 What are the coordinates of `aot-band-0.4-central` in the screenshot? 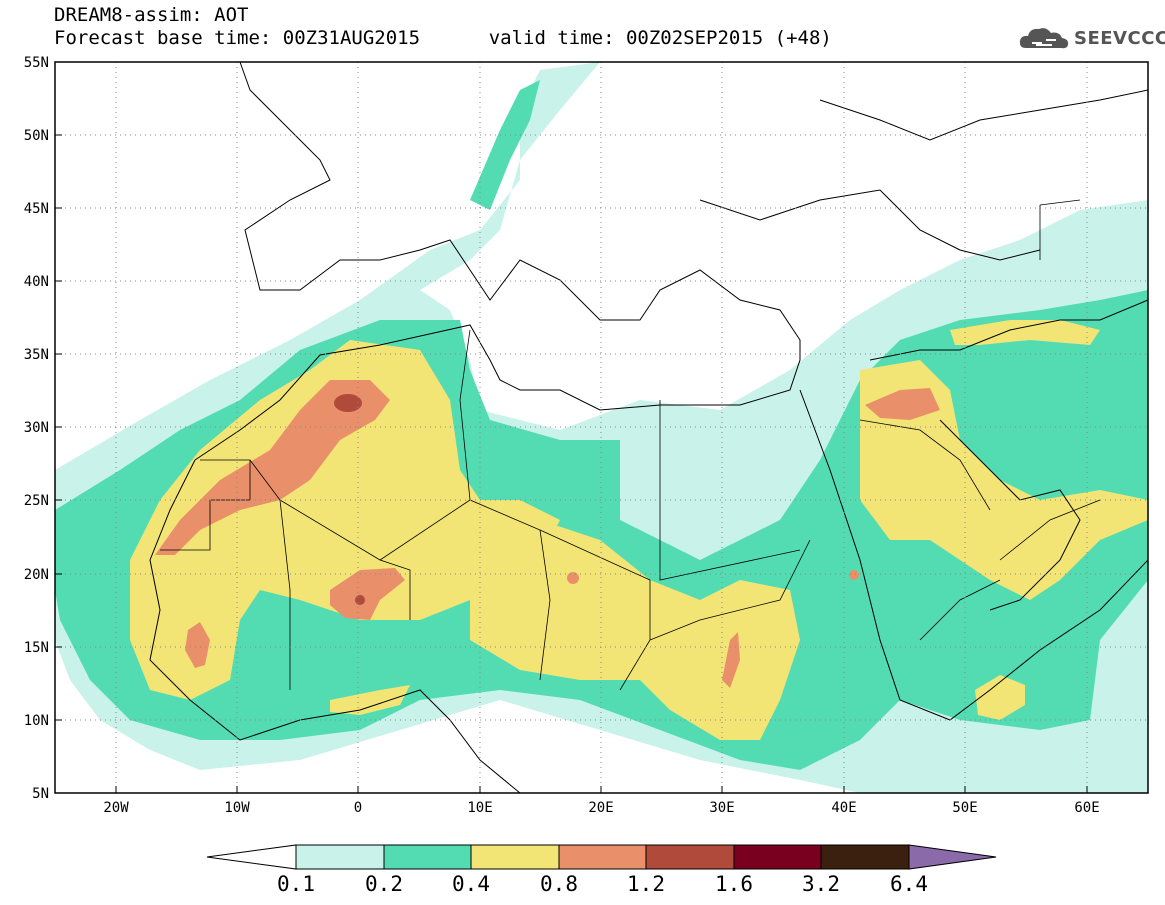 It's located at (635, 630).